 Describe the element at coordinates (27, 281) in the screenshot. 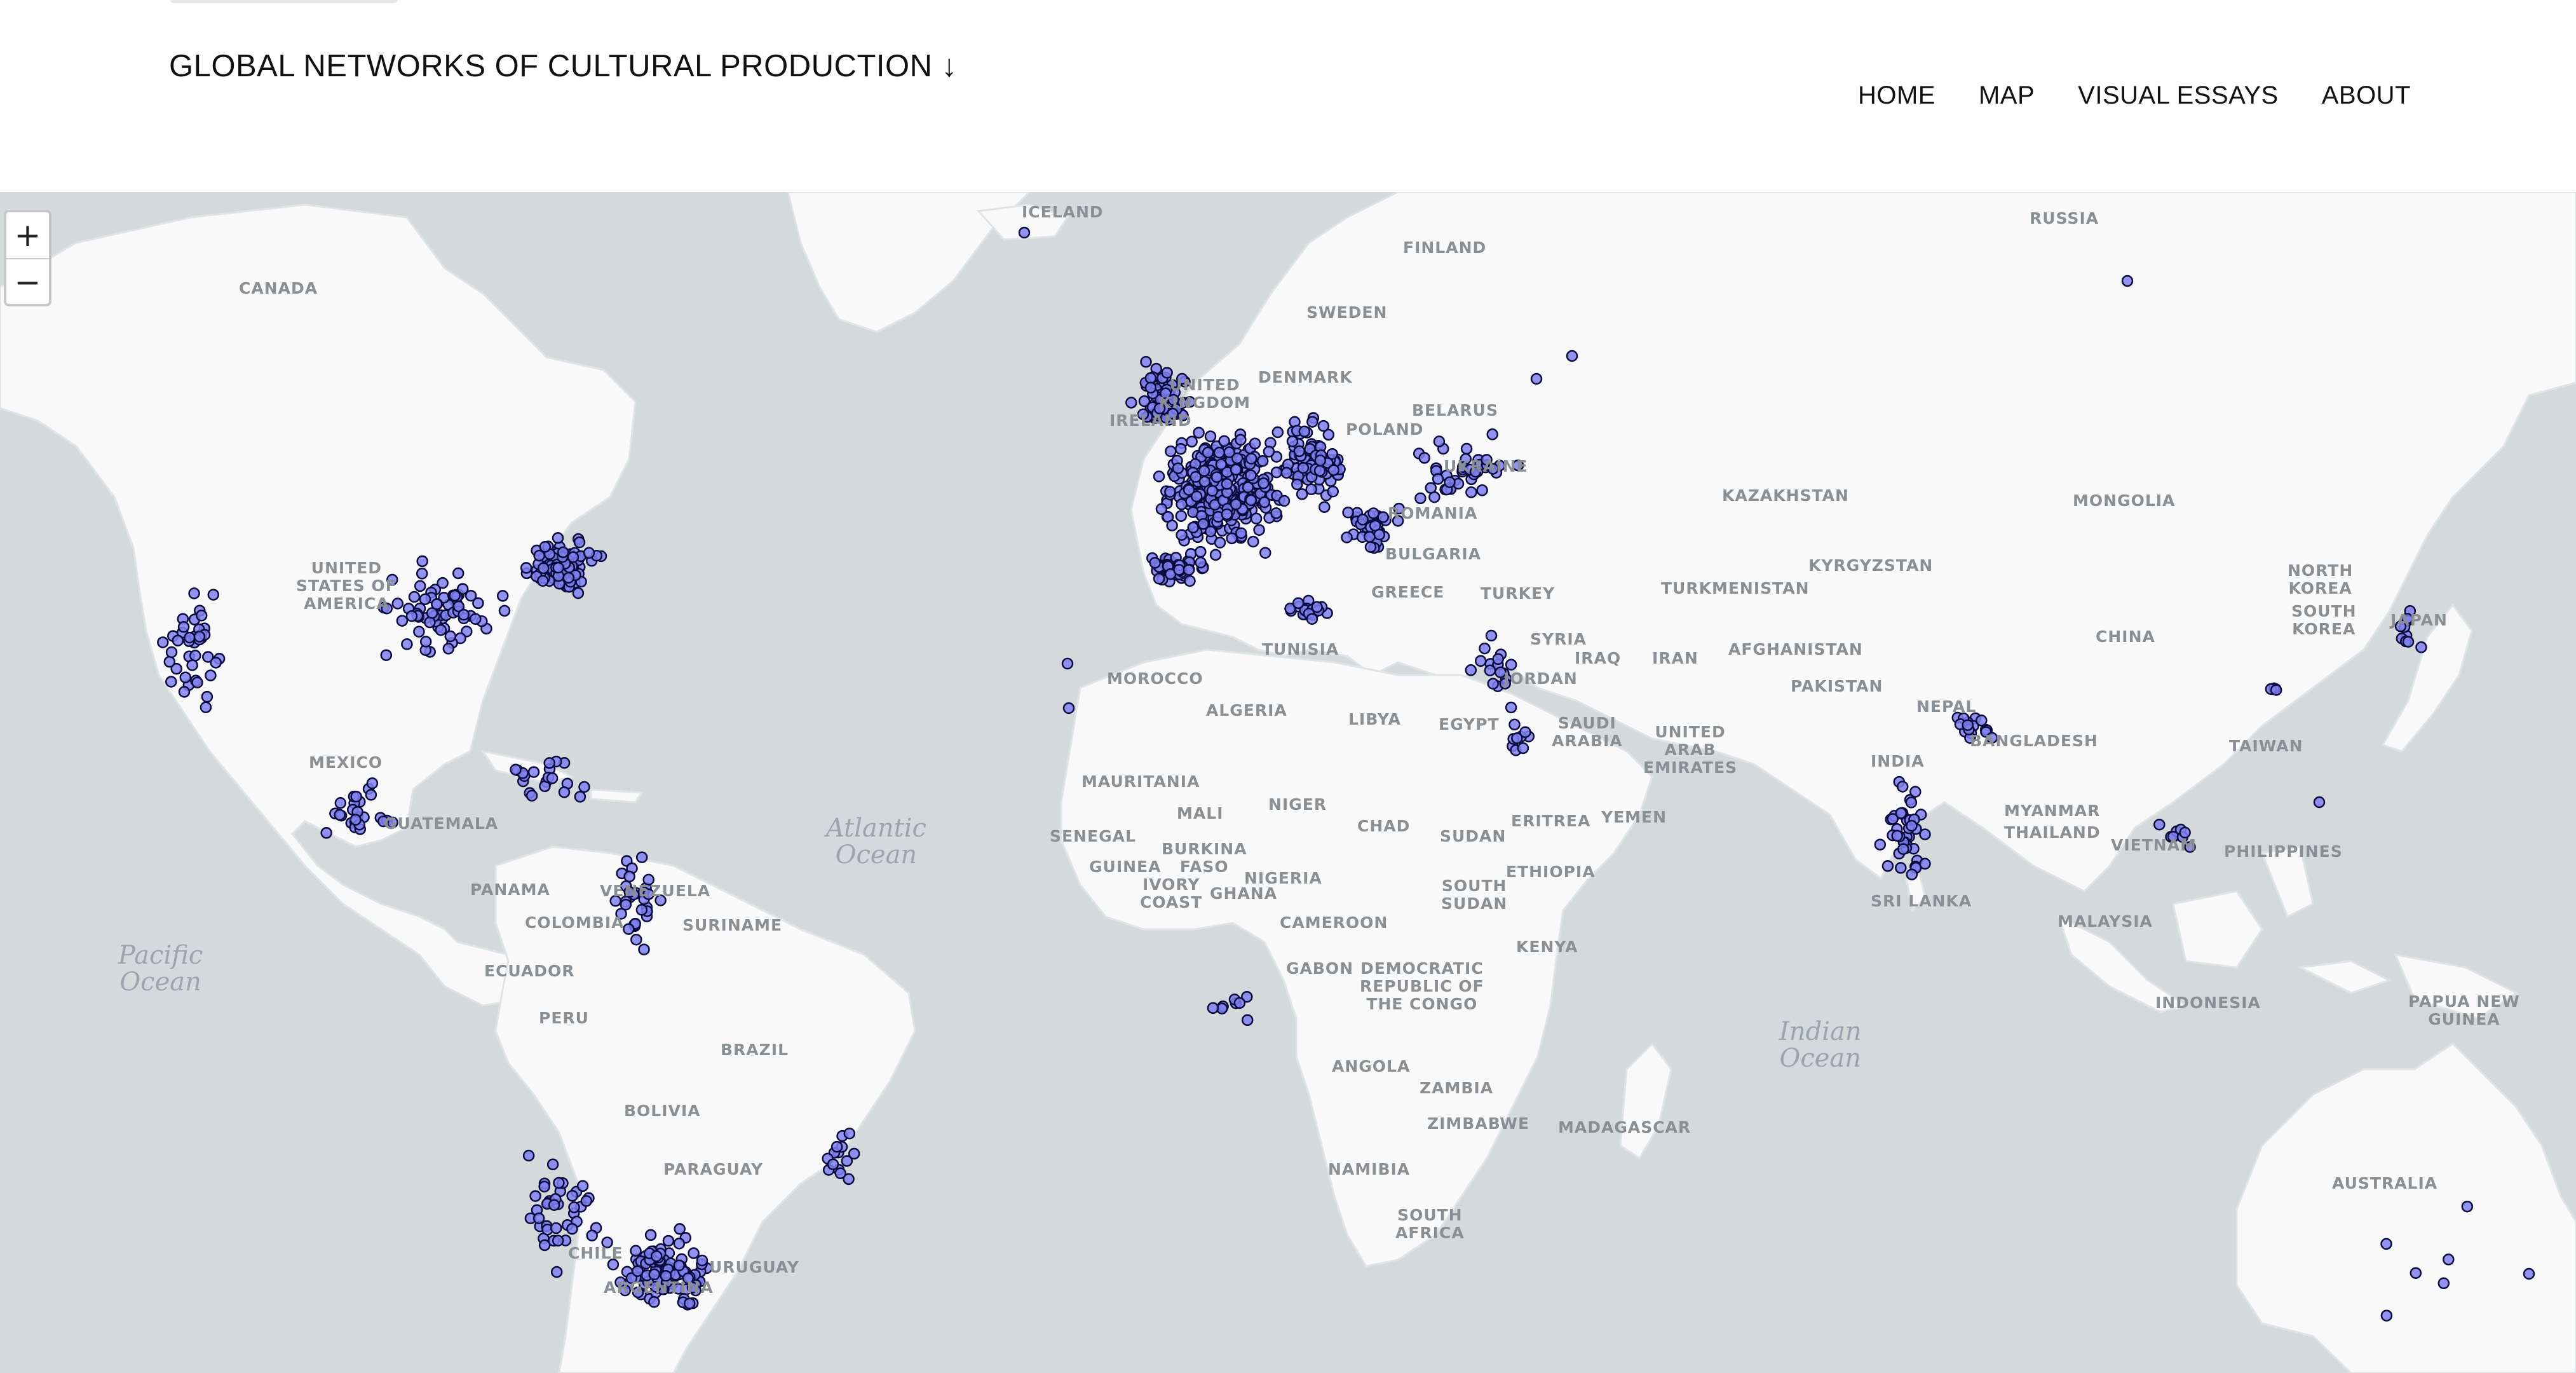

I see `zoom-out-button: −` at that location.